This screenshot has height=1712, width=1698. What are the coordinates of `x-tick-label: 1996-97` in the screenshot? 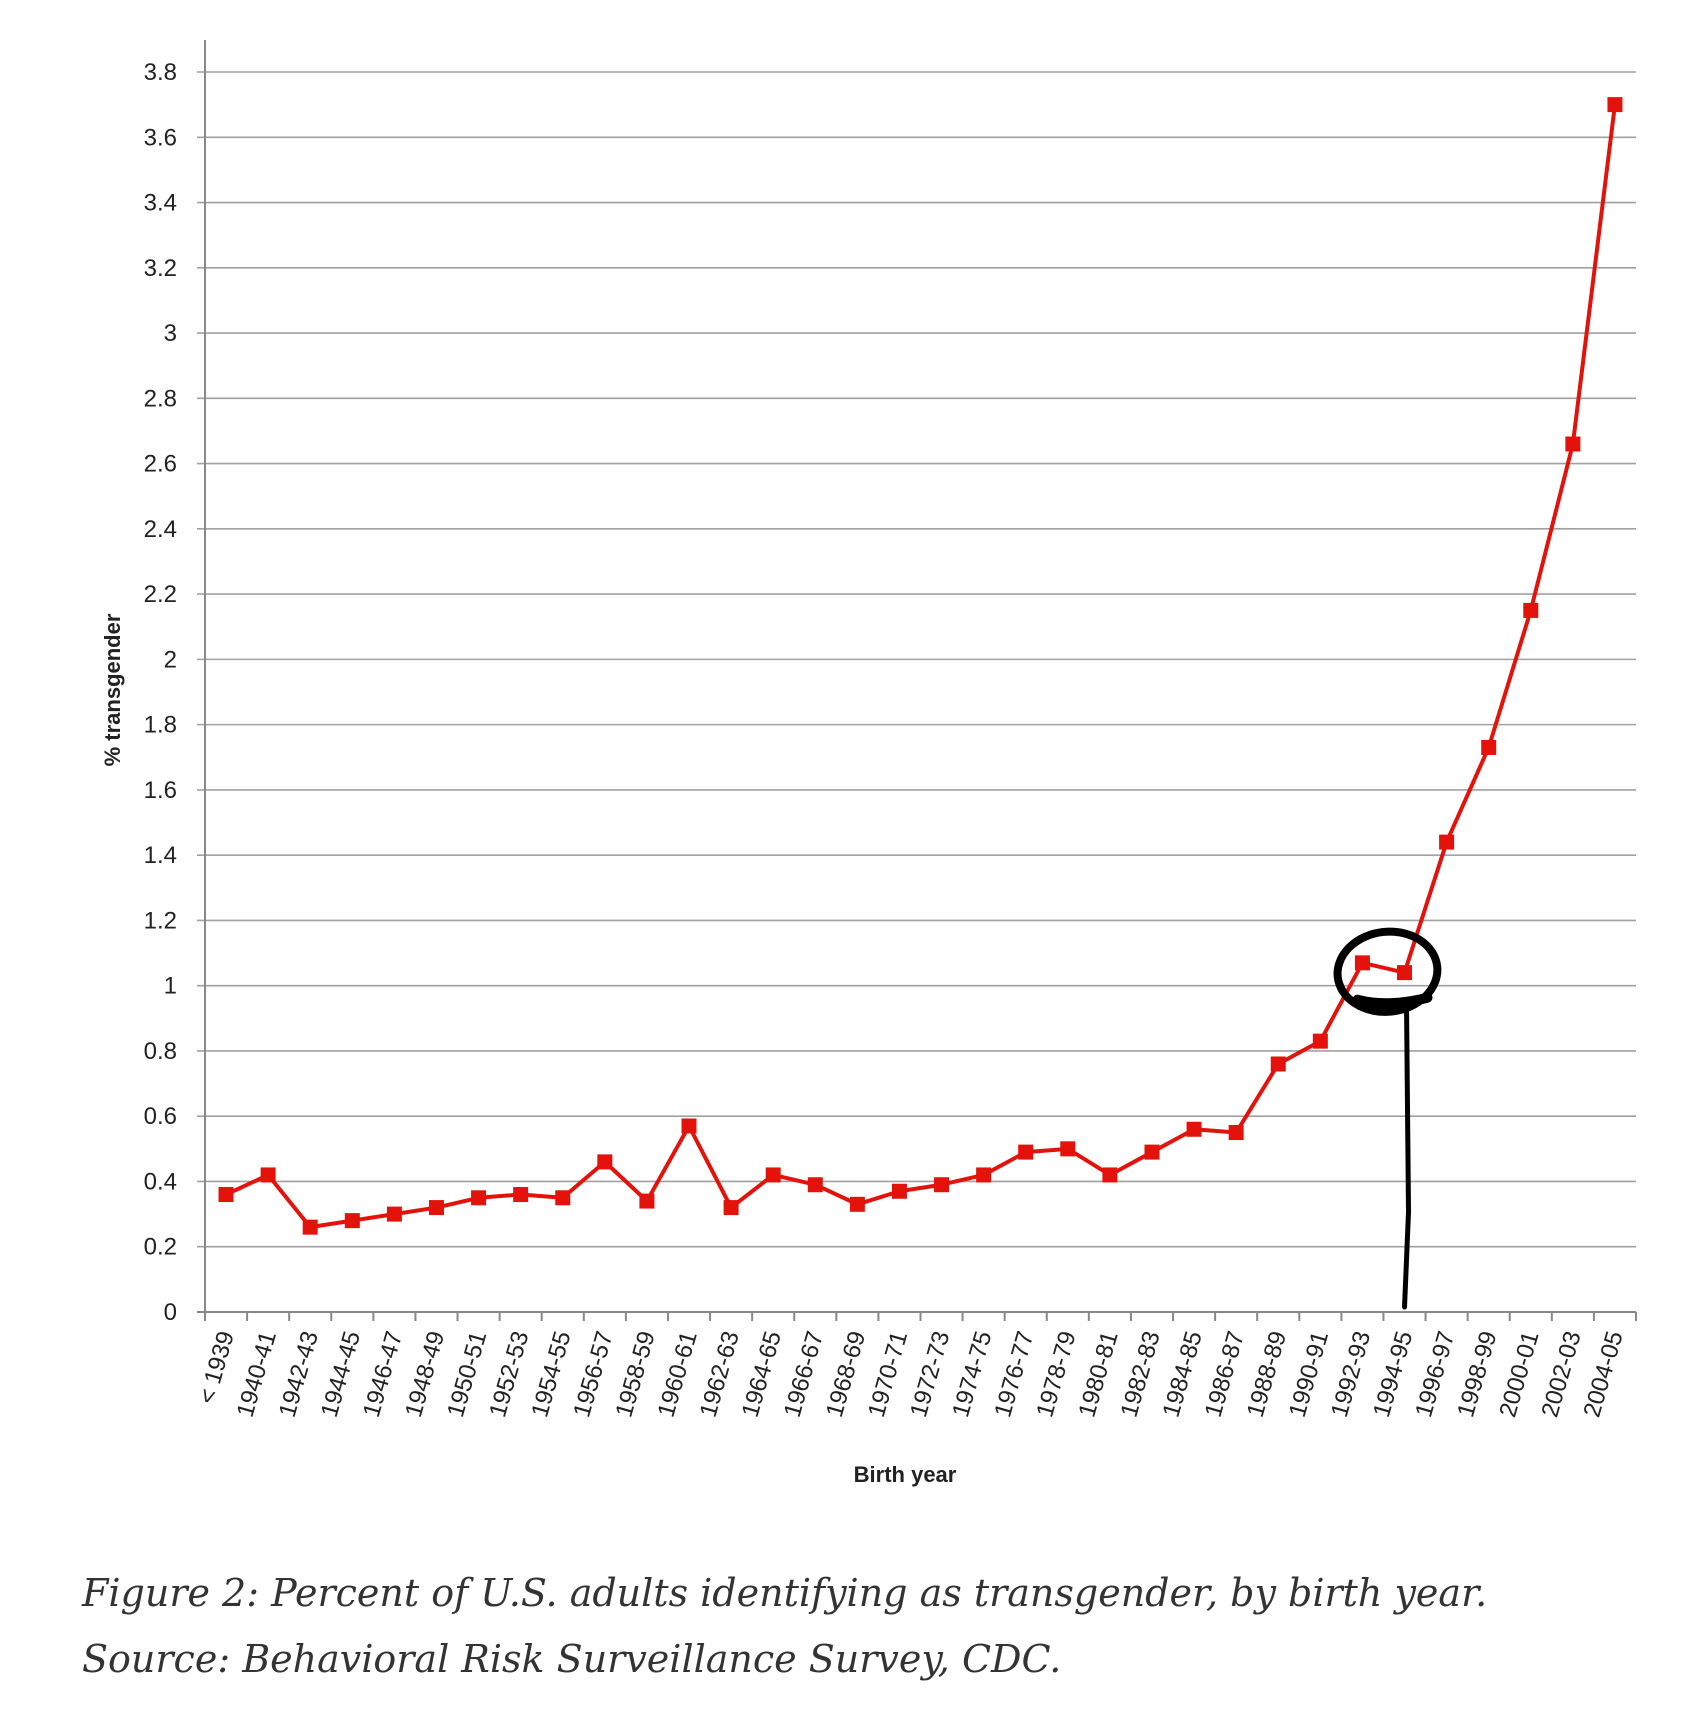 It's located at (1435, 1374).